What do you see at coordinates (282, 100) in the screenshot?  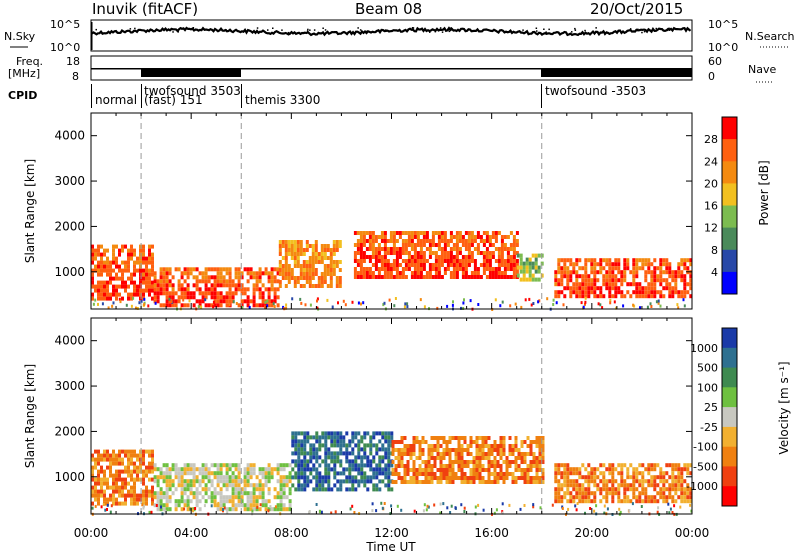 I see `cpid-mode-themis: themis 3300` at bounding box center [282, 100].